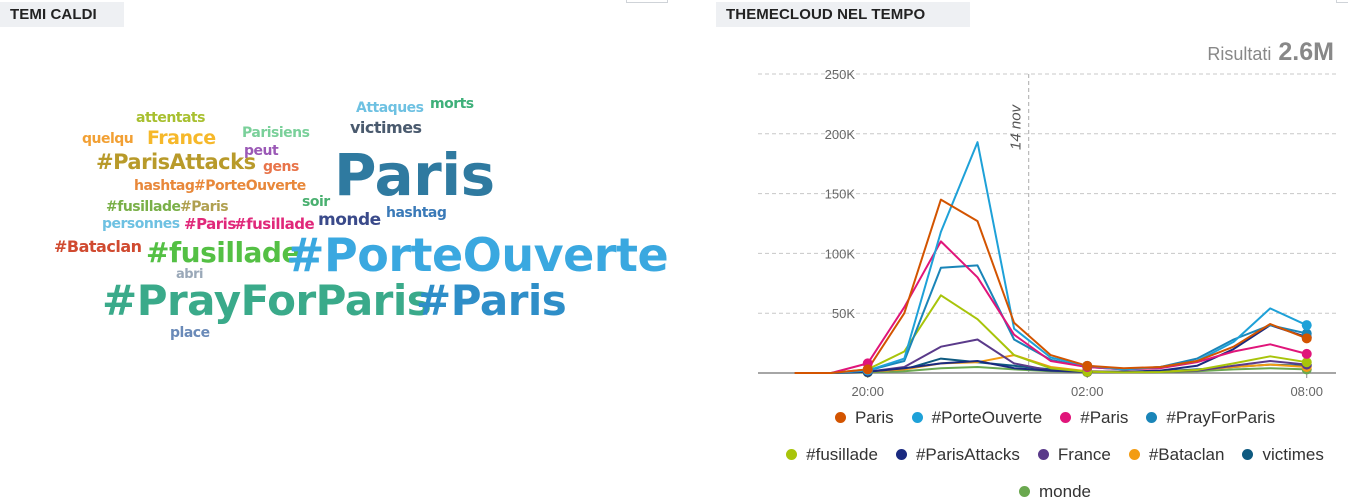  What do you see at coordinates (840, 194) in the screenshot?
I see `y-tick-label: 150K` at bounding box center [840, 194].